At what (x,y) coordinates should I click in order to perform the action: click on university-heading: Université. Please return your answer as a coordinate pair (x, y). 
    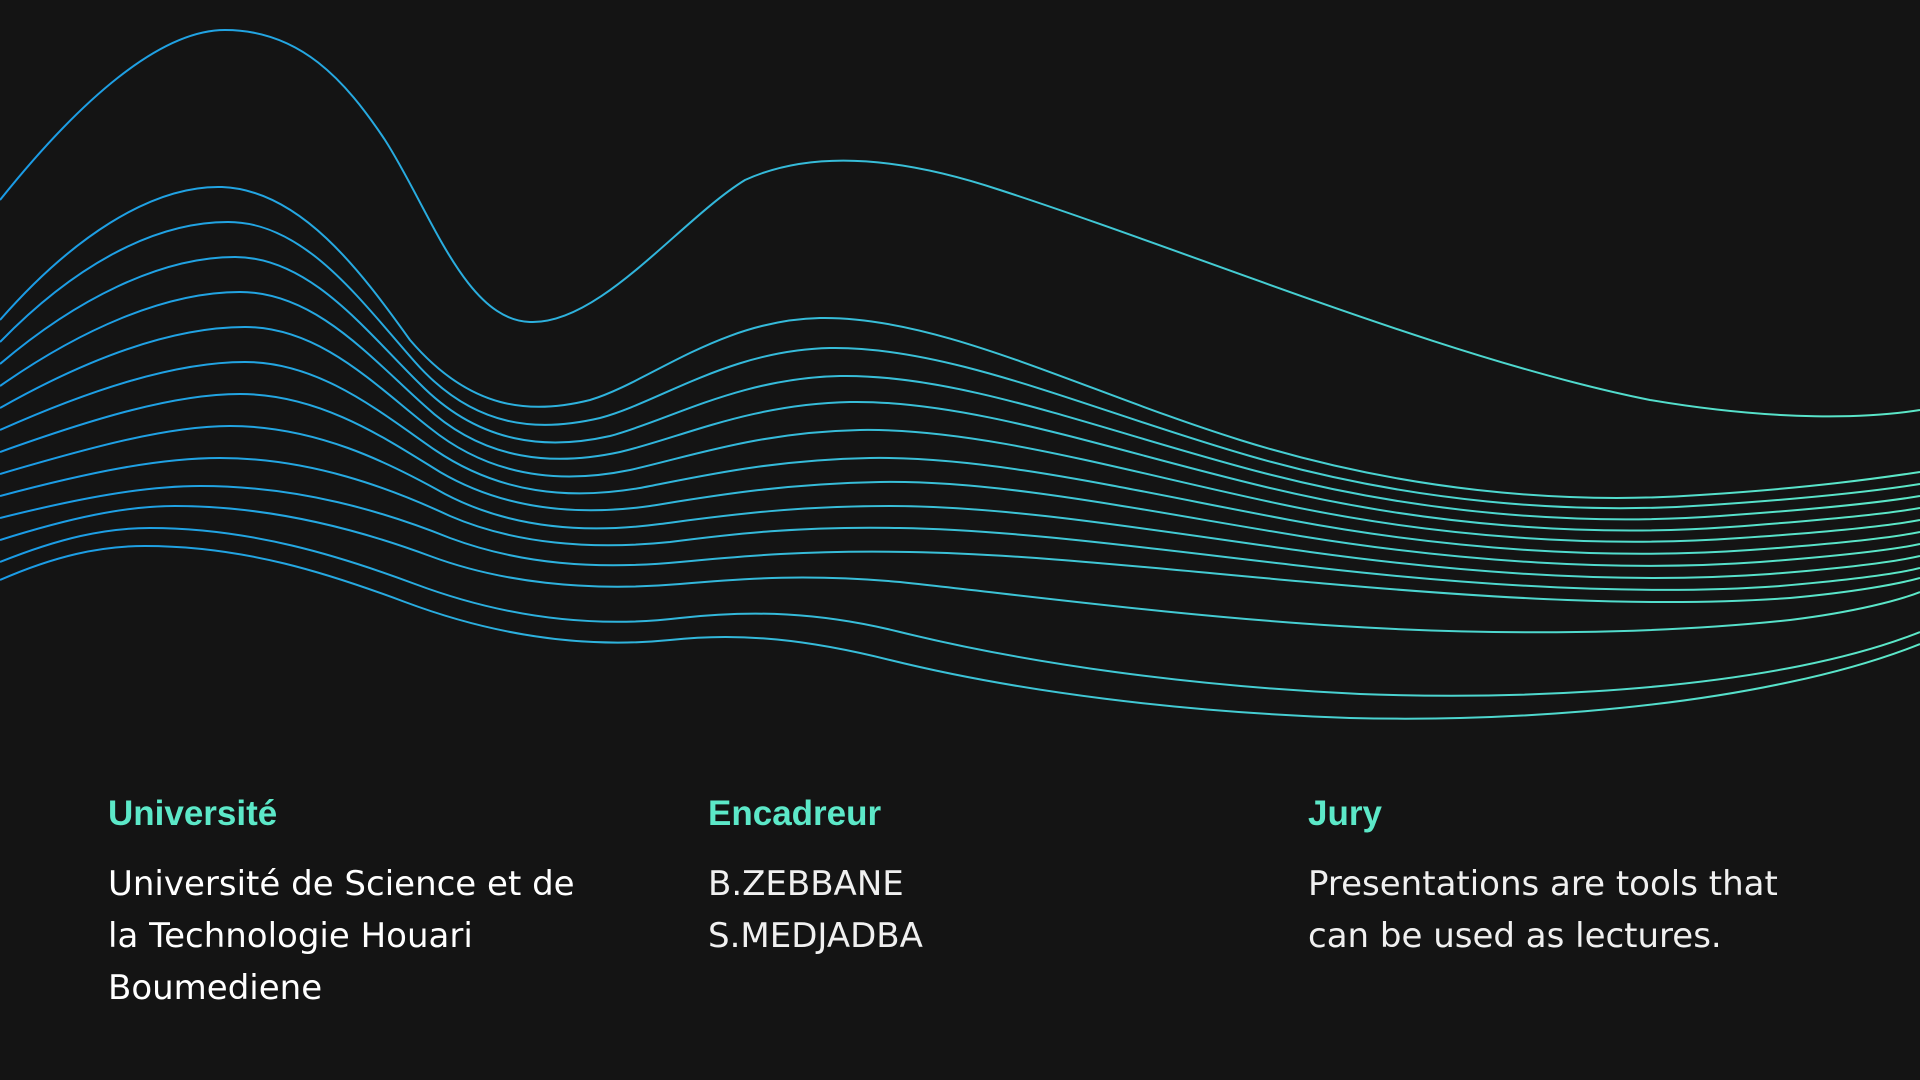
    Looking at the image, I should click on (193, 813).